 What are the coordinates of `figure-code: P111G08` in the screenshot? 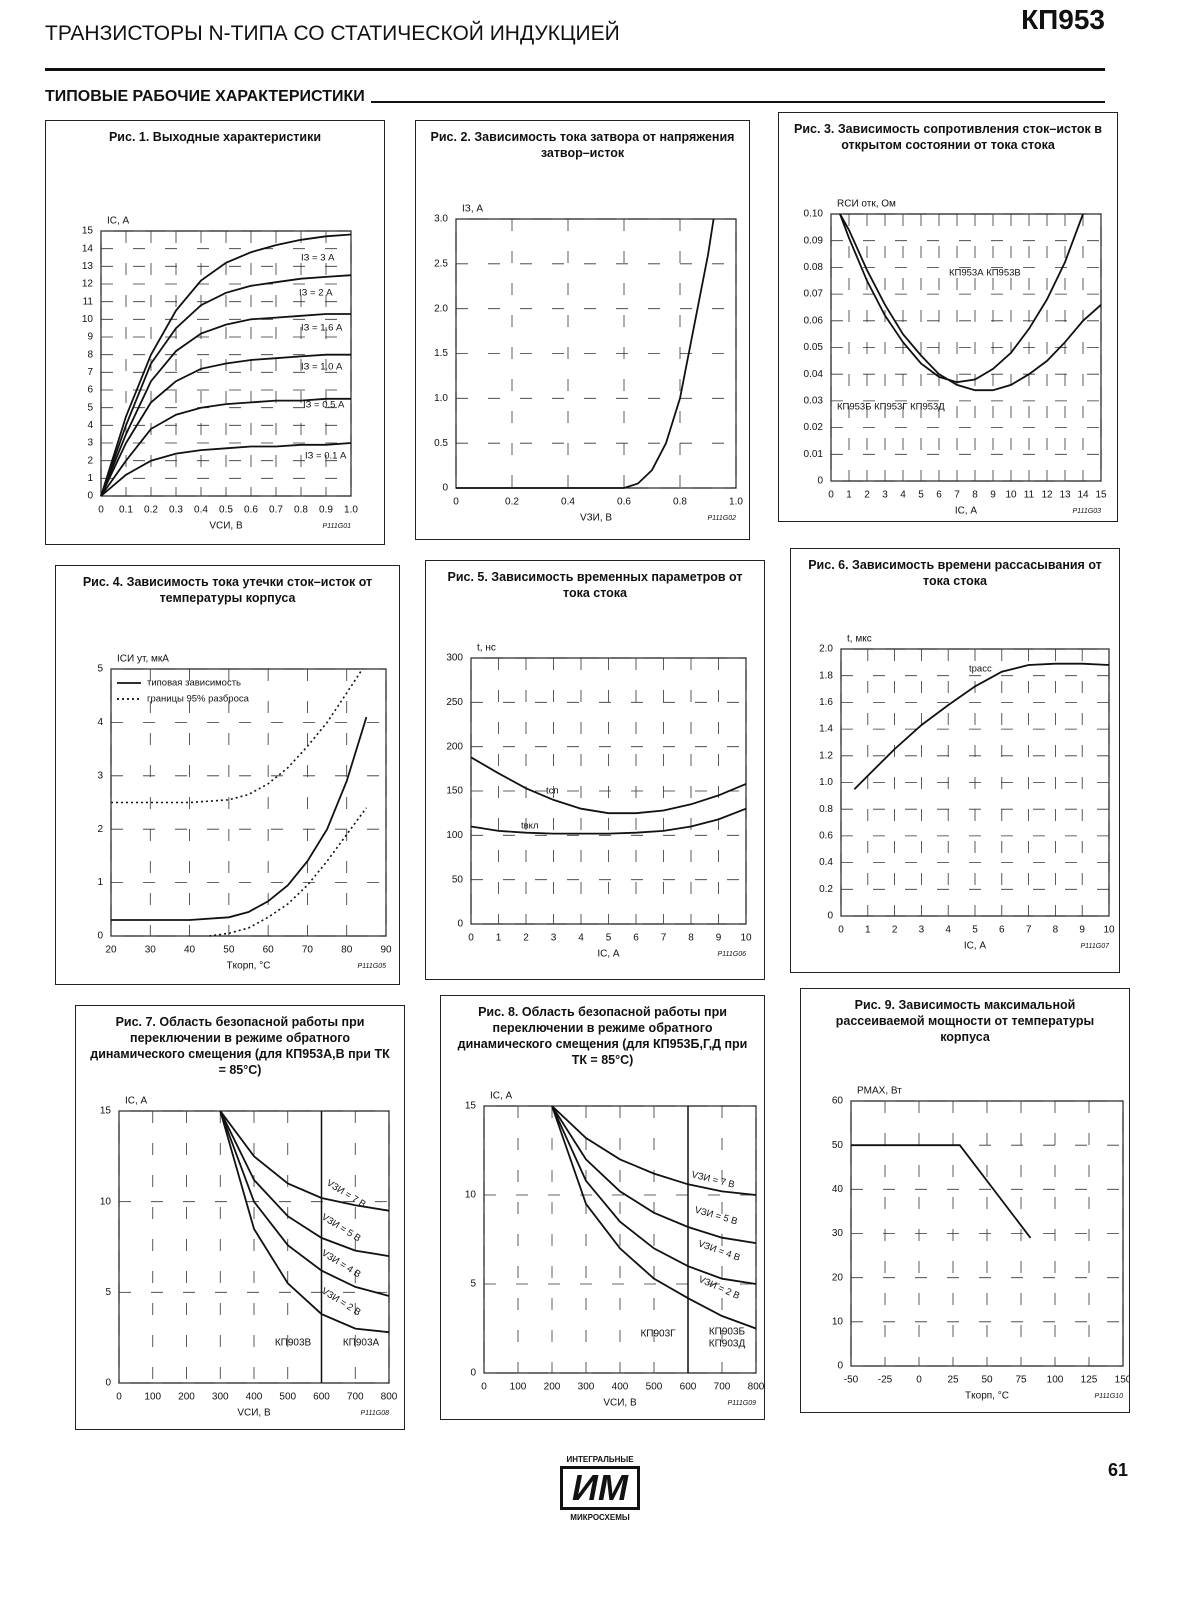 It's located at (374, 1413).